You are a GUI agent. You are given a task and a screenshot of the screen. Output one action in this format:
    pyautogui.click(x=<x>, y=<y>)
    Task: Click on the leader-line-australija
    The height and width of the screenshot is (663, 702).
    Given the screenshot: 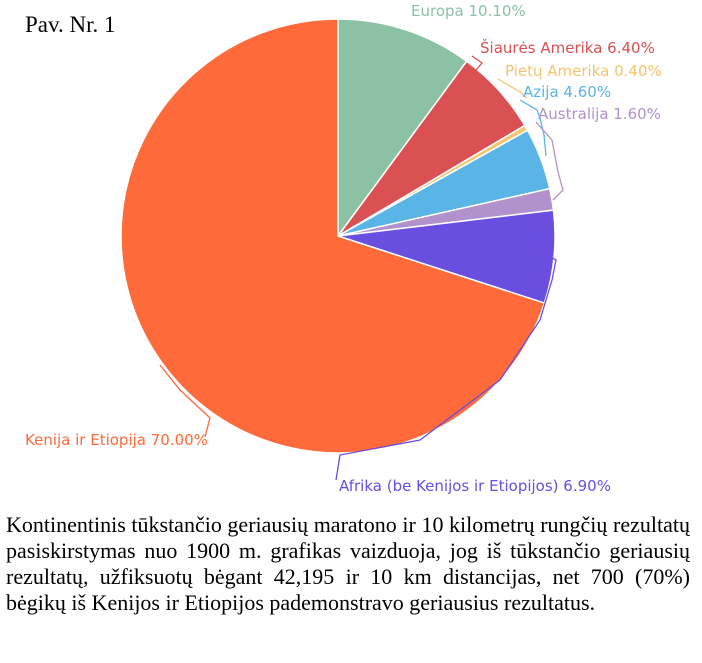 What is the action you would take?
    pyautogui.click(x=549, y=161)
    